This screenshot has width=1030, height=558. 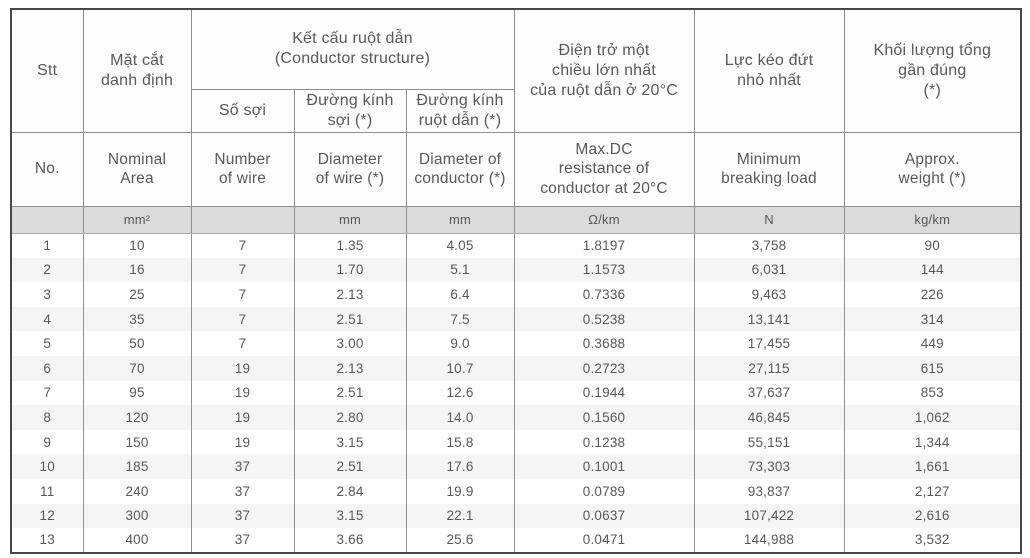 I want to click on table-row: 10 185 37 2.51 17.6 0.1001 73,303 1,661, so click(x=516, y=466).